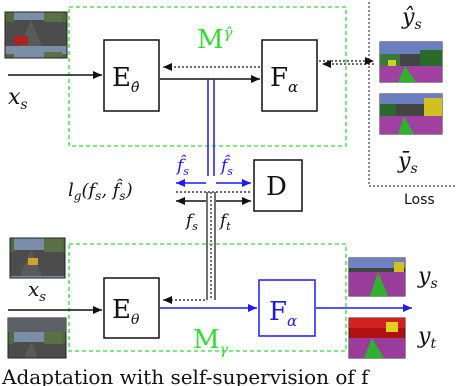 The width and height of the screenshot is (459, 386). Describe the element at coordinates (191, 222) in the screenshot. I see `fs-label: fs` at that location.